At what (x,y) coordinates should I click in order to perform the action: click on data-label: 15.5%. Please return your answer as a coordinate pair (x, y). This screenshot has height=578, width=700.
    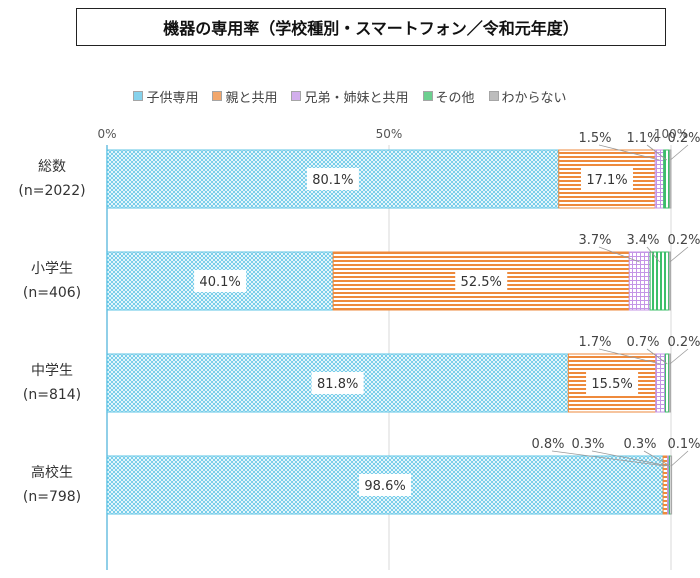
    Looking at the image, I should click on (611, 384).